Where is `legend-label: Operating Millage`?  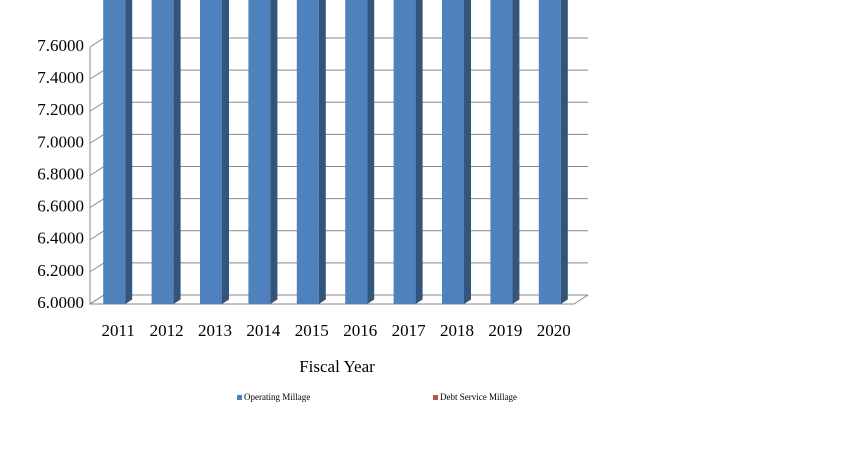 legend-label: Operating Millage is located at coordinates (277, 397).